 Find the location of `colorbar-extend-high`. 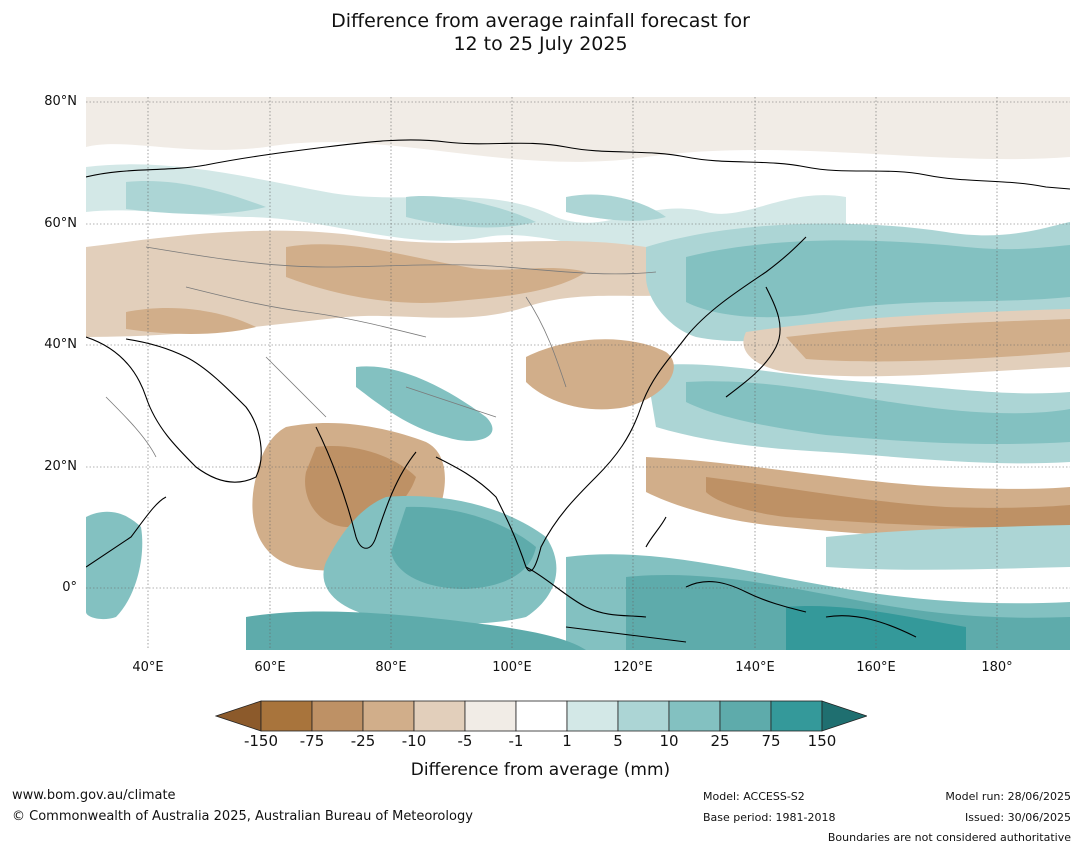

colorbar-extend-high is located at coordinates (844, 716).